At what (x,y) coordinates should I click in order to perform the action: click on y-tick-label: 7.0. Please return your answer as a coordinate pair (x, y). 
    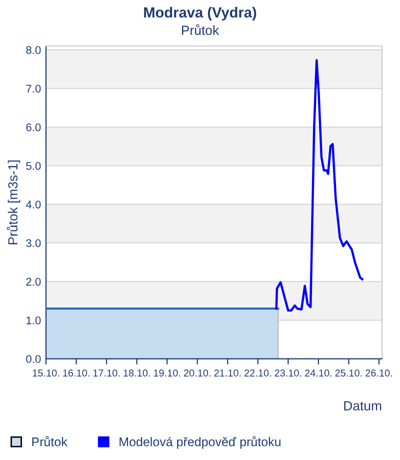
    Looking at the image, I should click on (33, 88).